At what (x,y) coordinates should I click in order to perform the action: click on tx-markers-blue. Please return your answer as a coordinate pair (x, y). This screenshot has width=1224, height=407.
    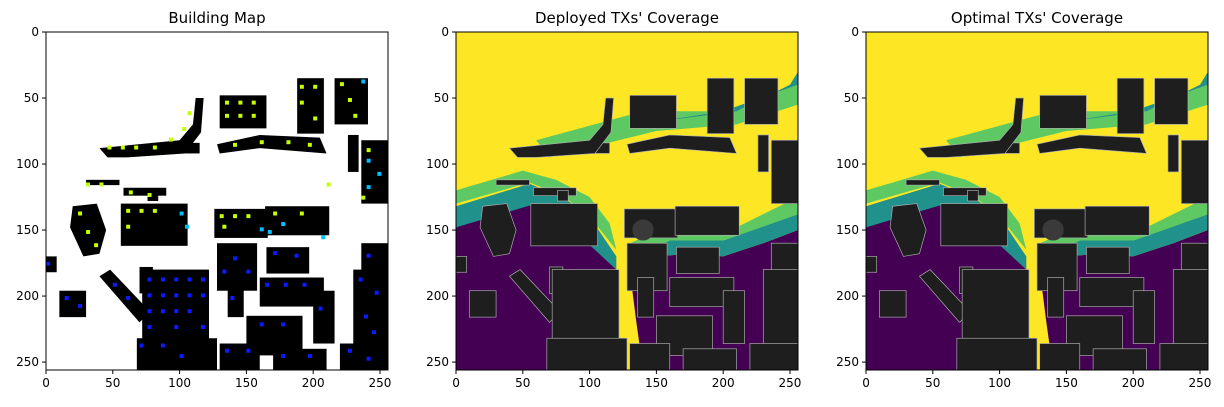
    Looking at the image, I should click on (212, 306).